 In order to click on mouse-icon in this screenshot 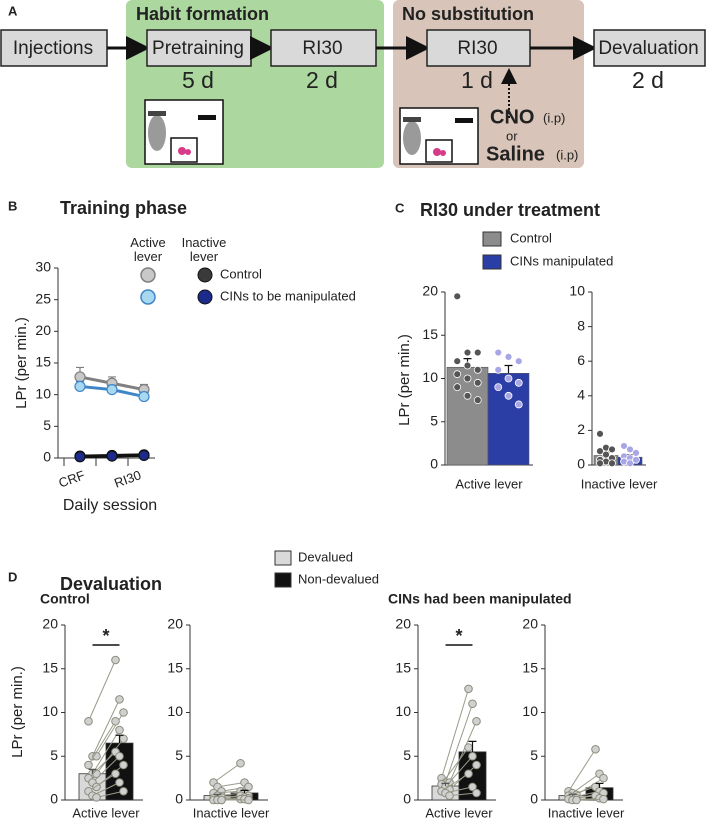, I will do `click(439, 136)`.